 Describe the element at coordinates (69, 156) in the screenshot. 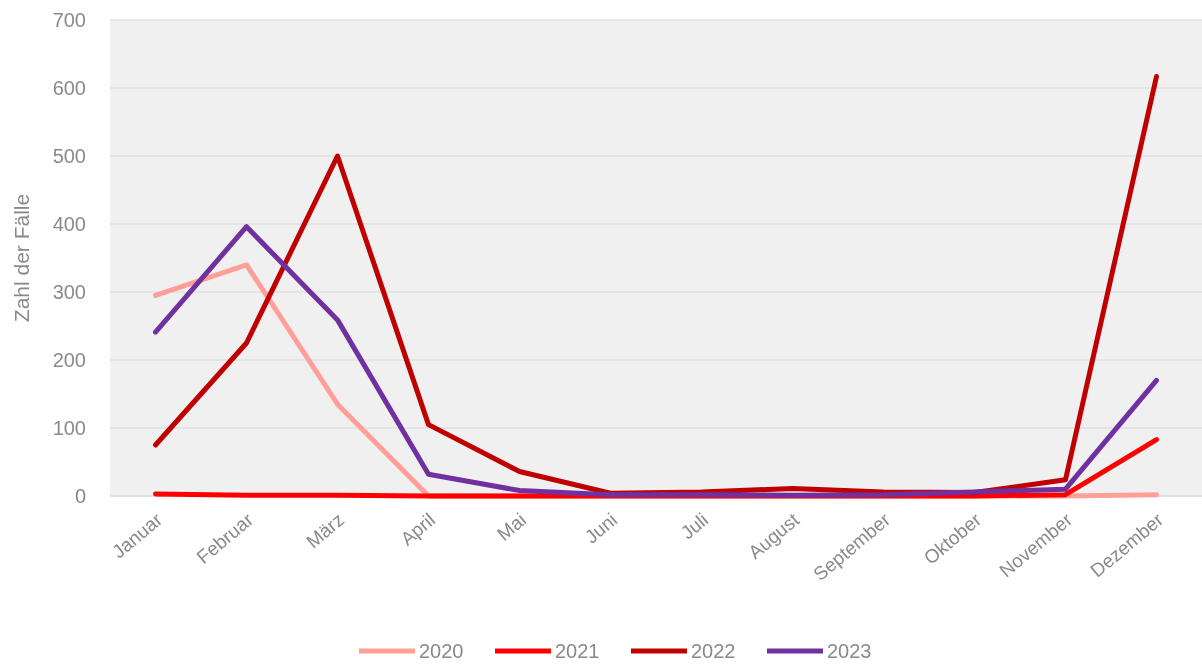

I see `y-tick-label: 500` at that location.